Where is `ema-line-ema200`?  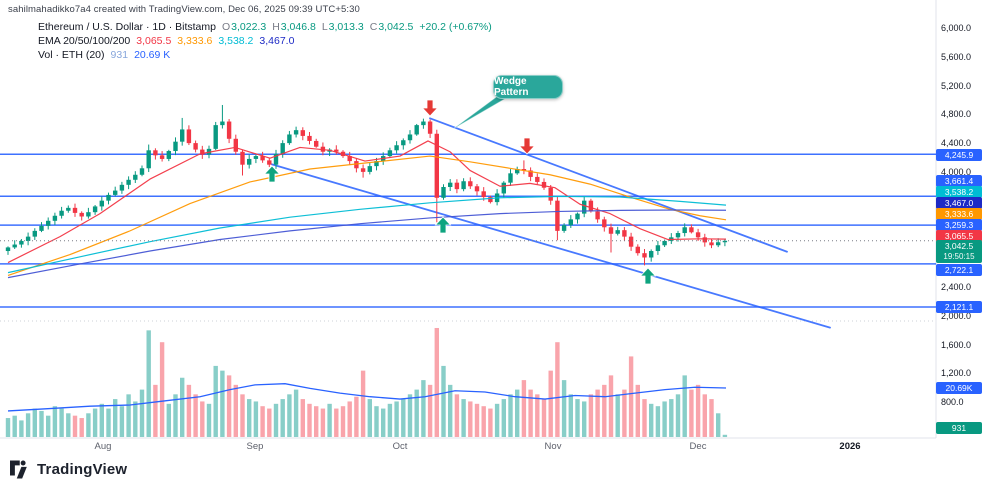
ema-line-ema200 is located at coordinates (367, 244).